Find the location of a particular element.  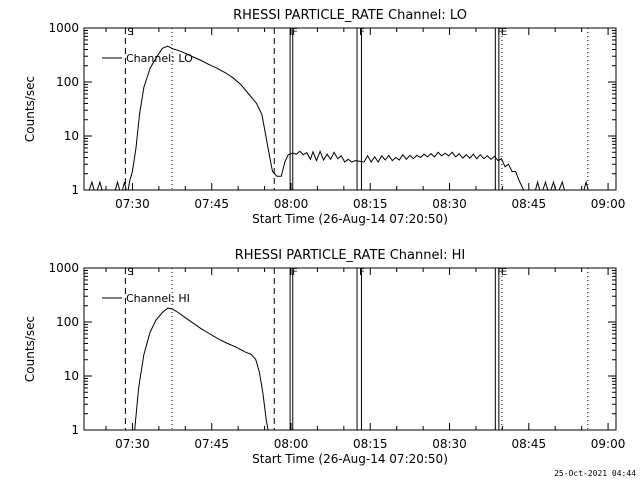

series-line is located at coordinates (201, 368).